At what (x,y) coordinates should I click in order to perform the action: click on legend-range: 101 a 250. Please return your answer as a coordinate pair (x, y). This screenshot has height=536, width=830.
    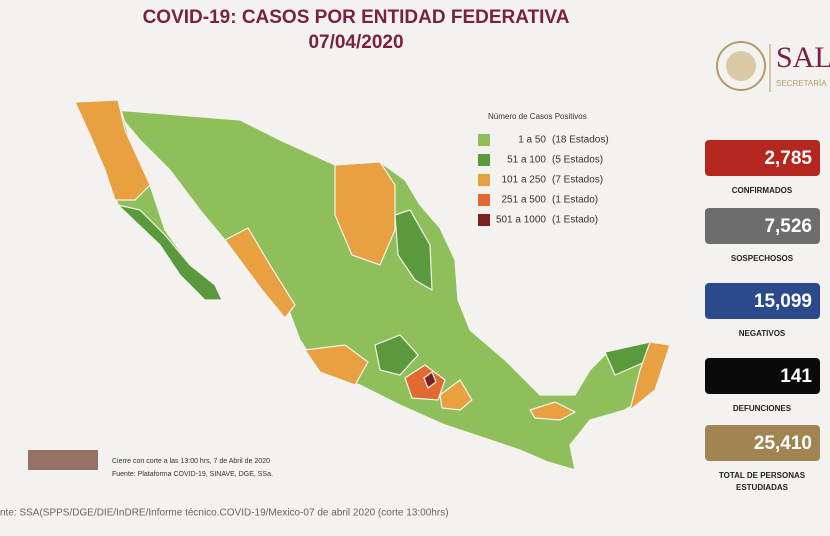
    Looking at the image, I should click on (524, 180).